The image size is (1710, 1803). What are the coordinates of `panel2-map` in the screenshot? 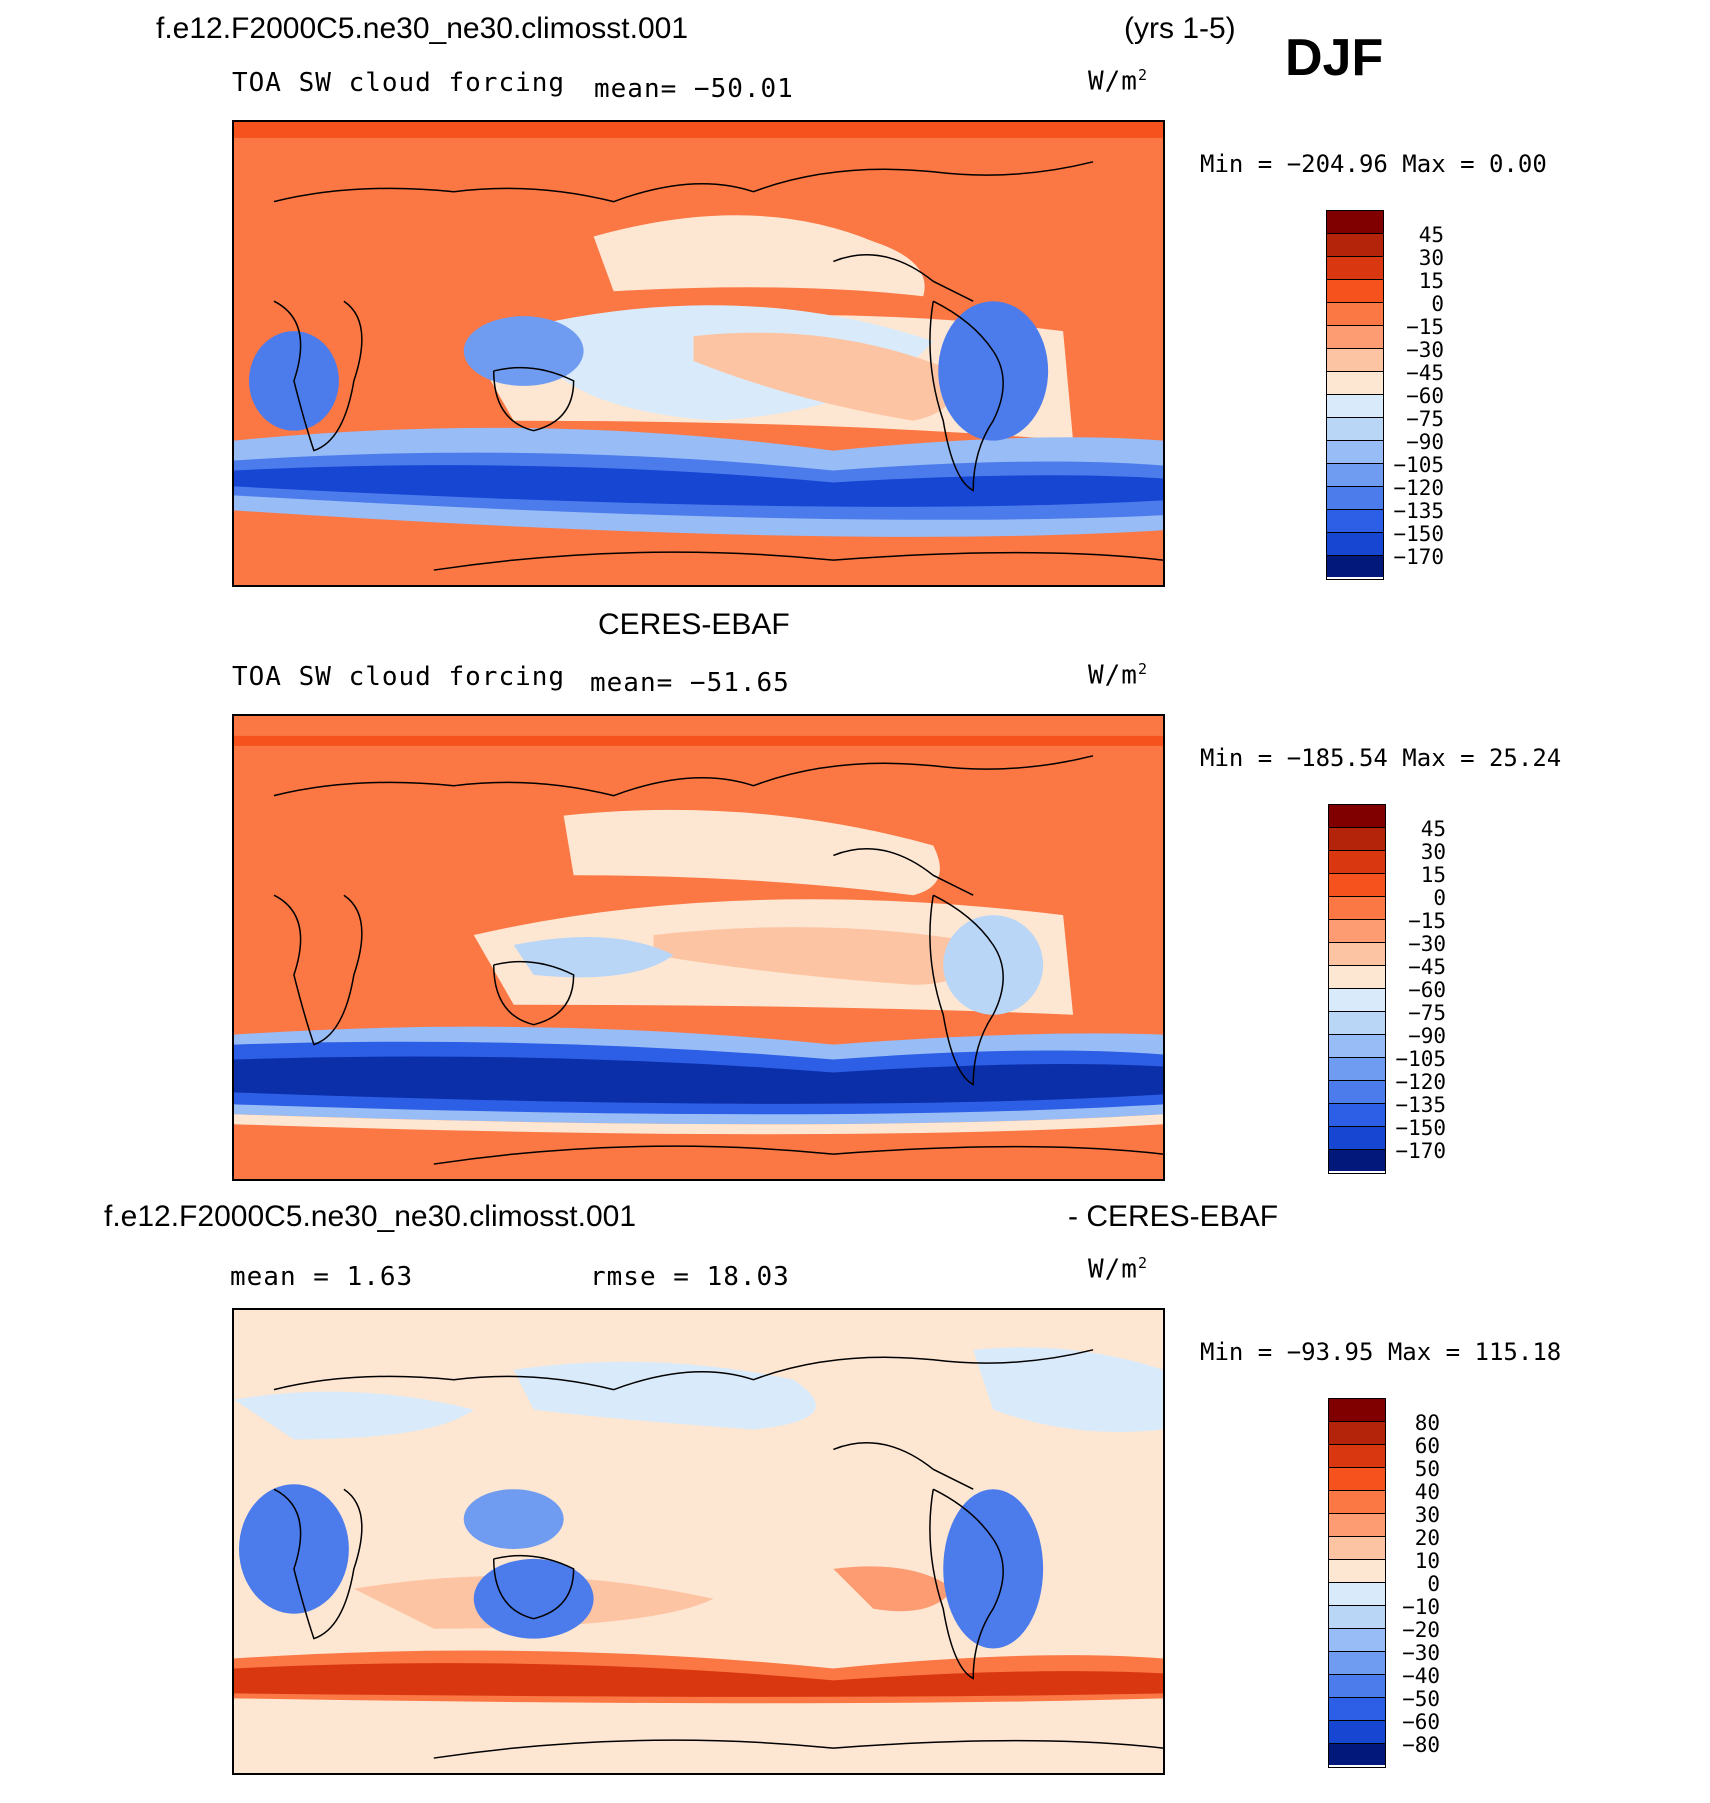 It's located at (698, 947).